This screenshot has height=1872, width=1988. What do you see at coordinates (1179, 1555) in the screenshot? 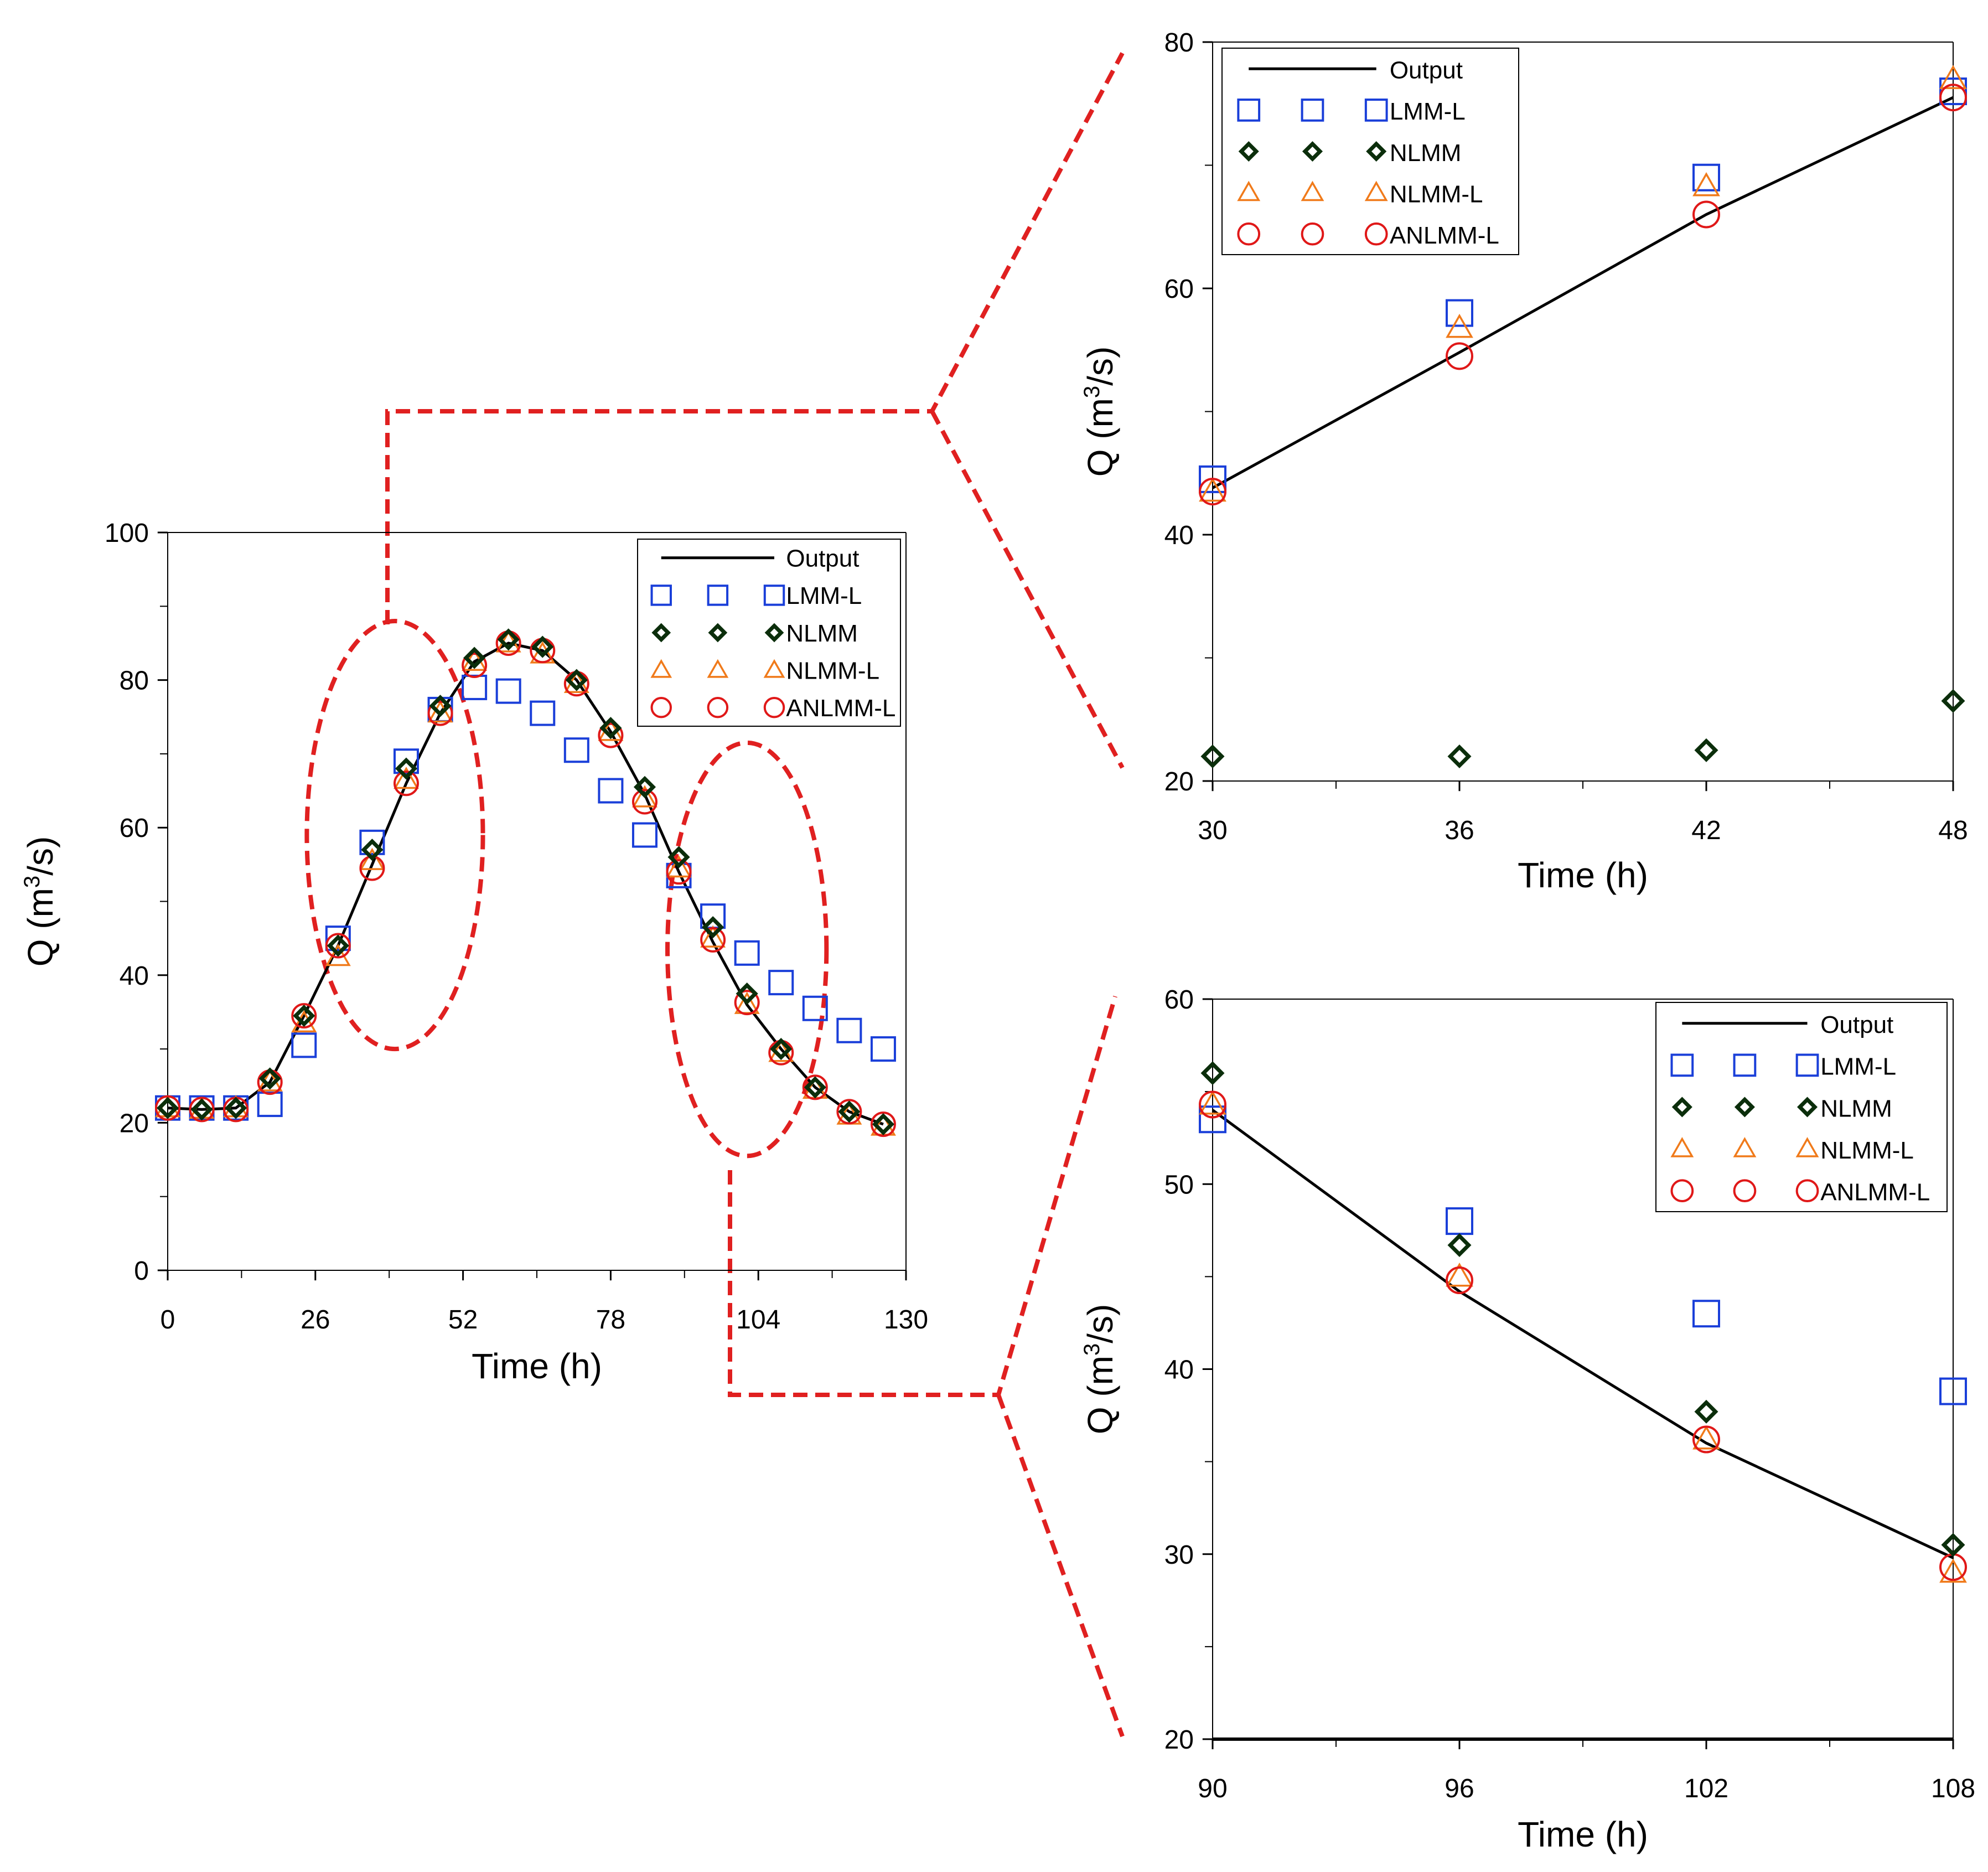
I see `y-tick-label: 30` at bounding box center [1179, 1555].